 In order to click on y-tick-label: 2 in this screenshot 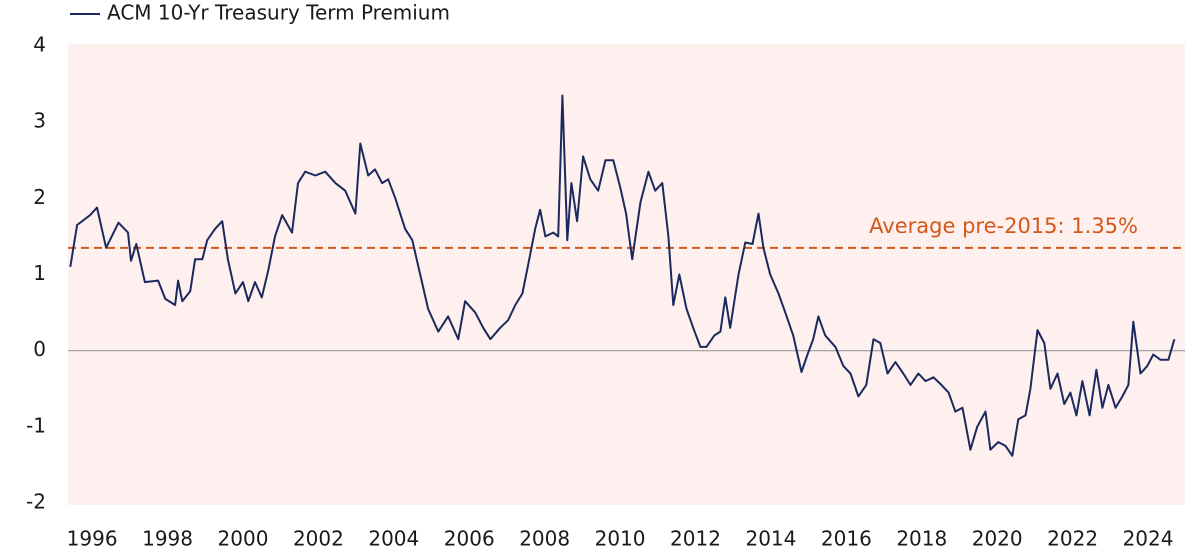, I will do `click(39, 197)`.